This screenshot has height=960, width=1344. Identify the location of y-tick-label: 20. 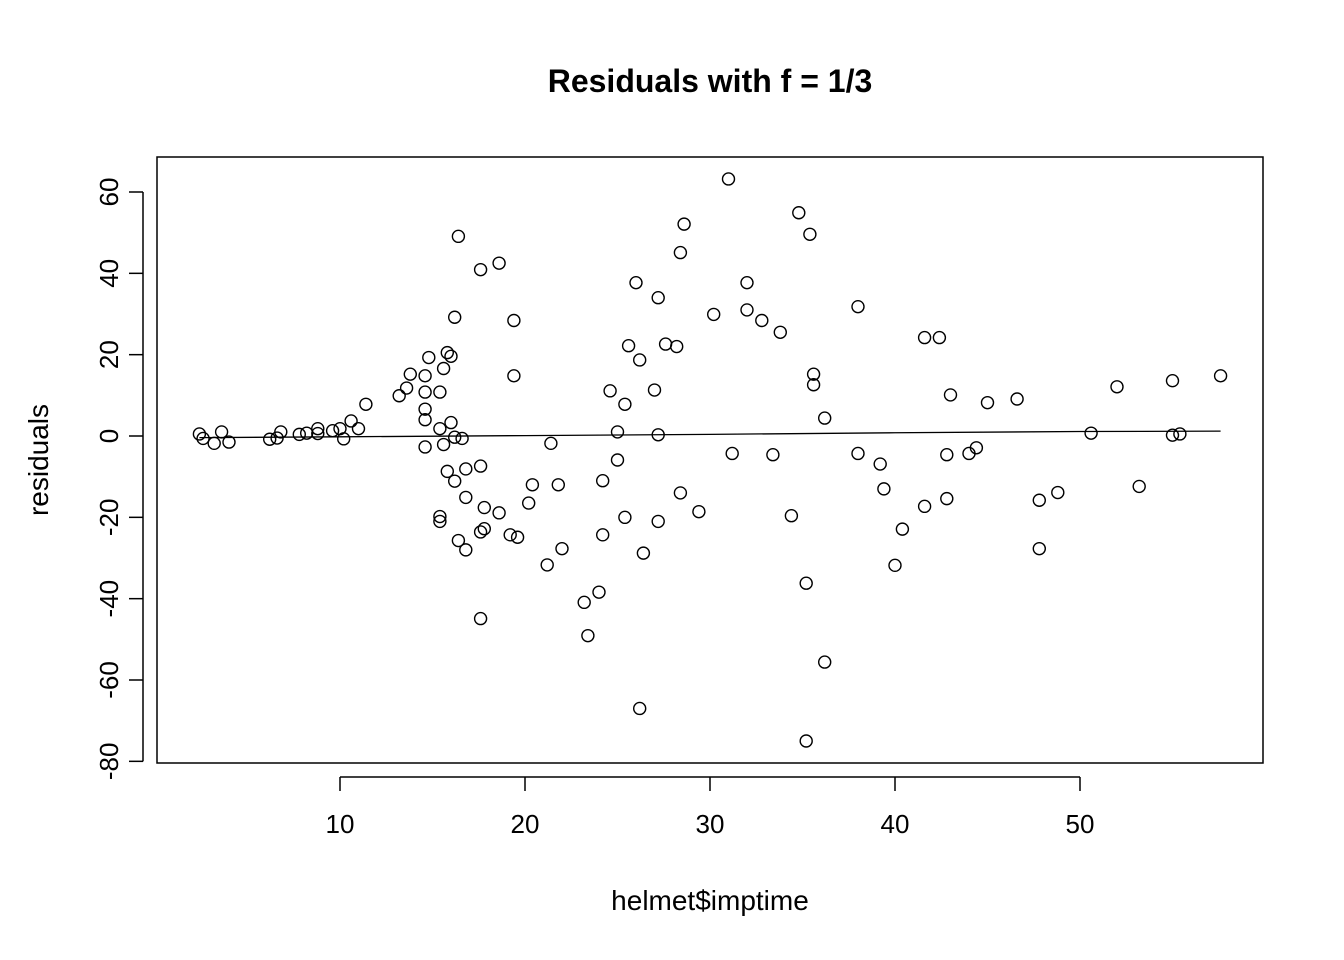
(109, 354).